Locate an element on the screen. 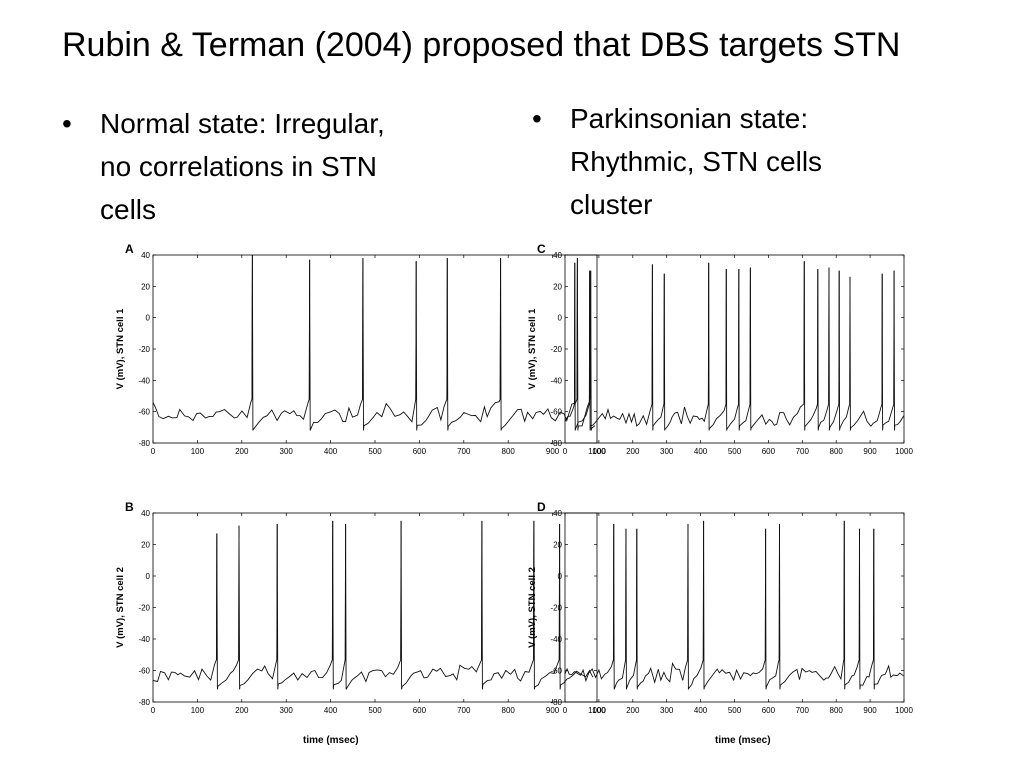 This screenshot has width=1024, height=768. panel-letter: A is located at coordinates (129, 249).